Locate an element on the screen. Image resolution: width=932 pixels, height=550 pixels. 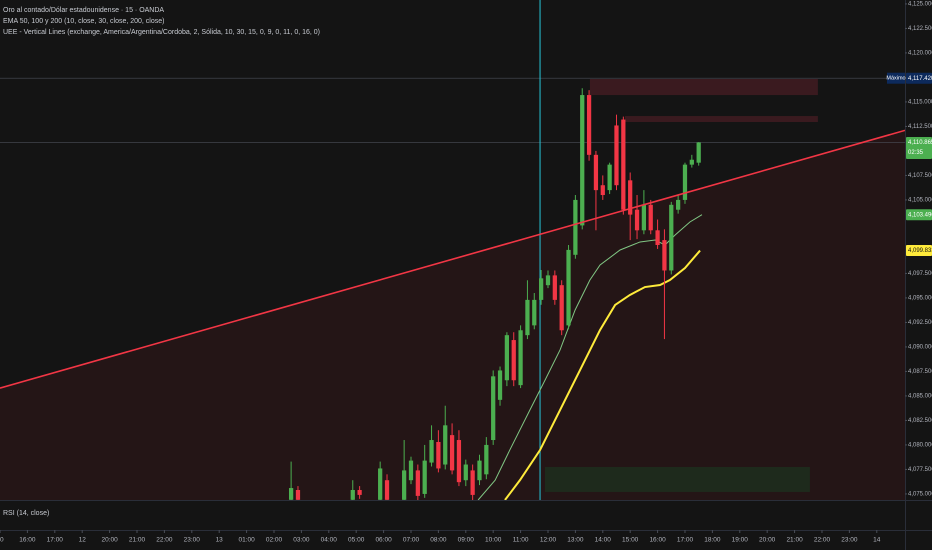
x-tick-label: 12:00 is located at coordinates (548, 540).